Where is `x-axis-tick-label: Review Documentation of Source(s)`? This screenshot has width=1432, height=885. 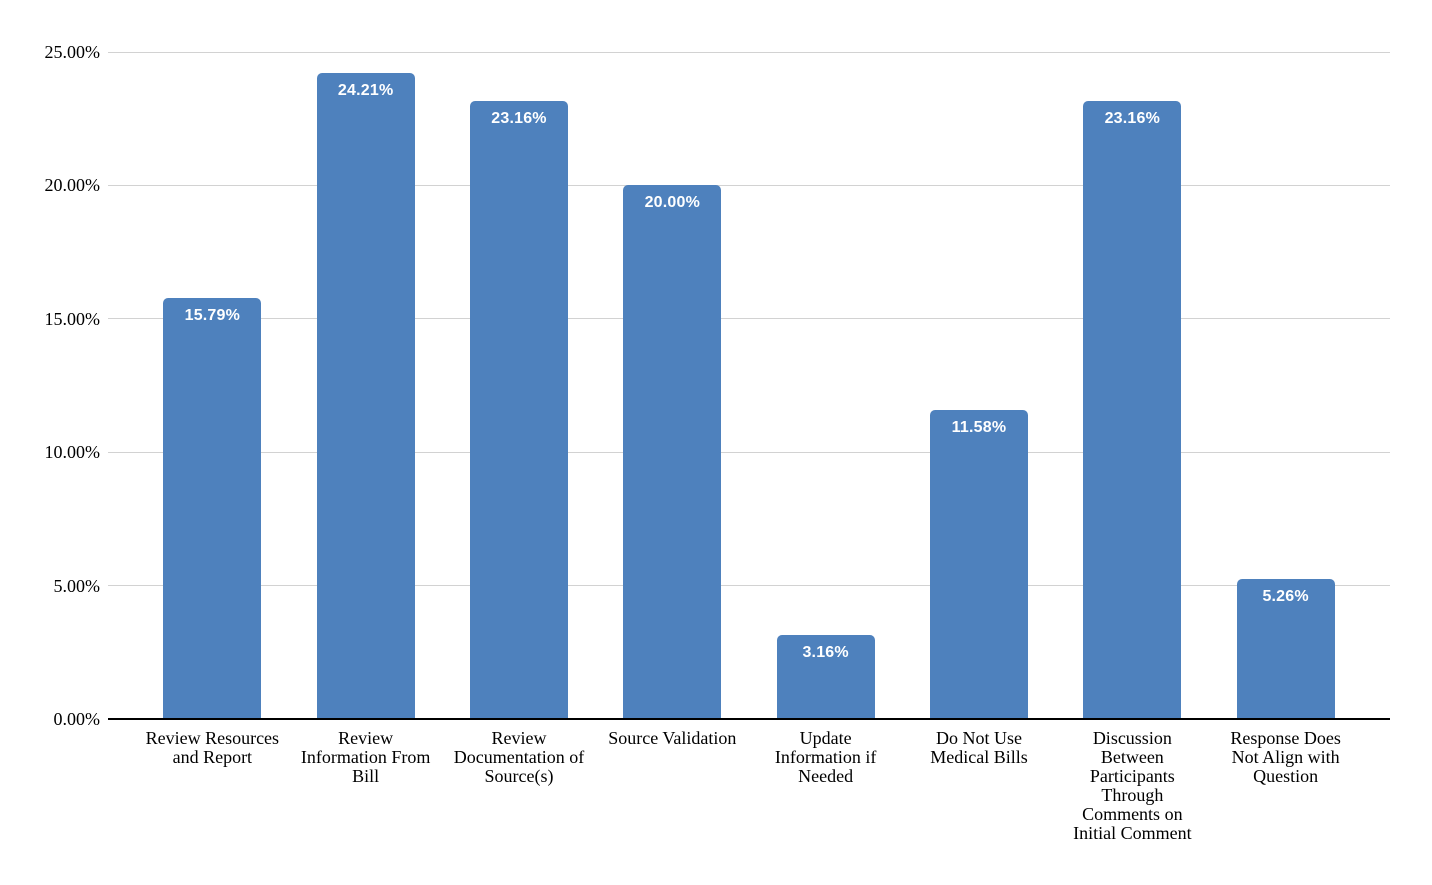 x-axis-tick-label: Review Documentation of Source(s) is located at coordinates (519, 757).